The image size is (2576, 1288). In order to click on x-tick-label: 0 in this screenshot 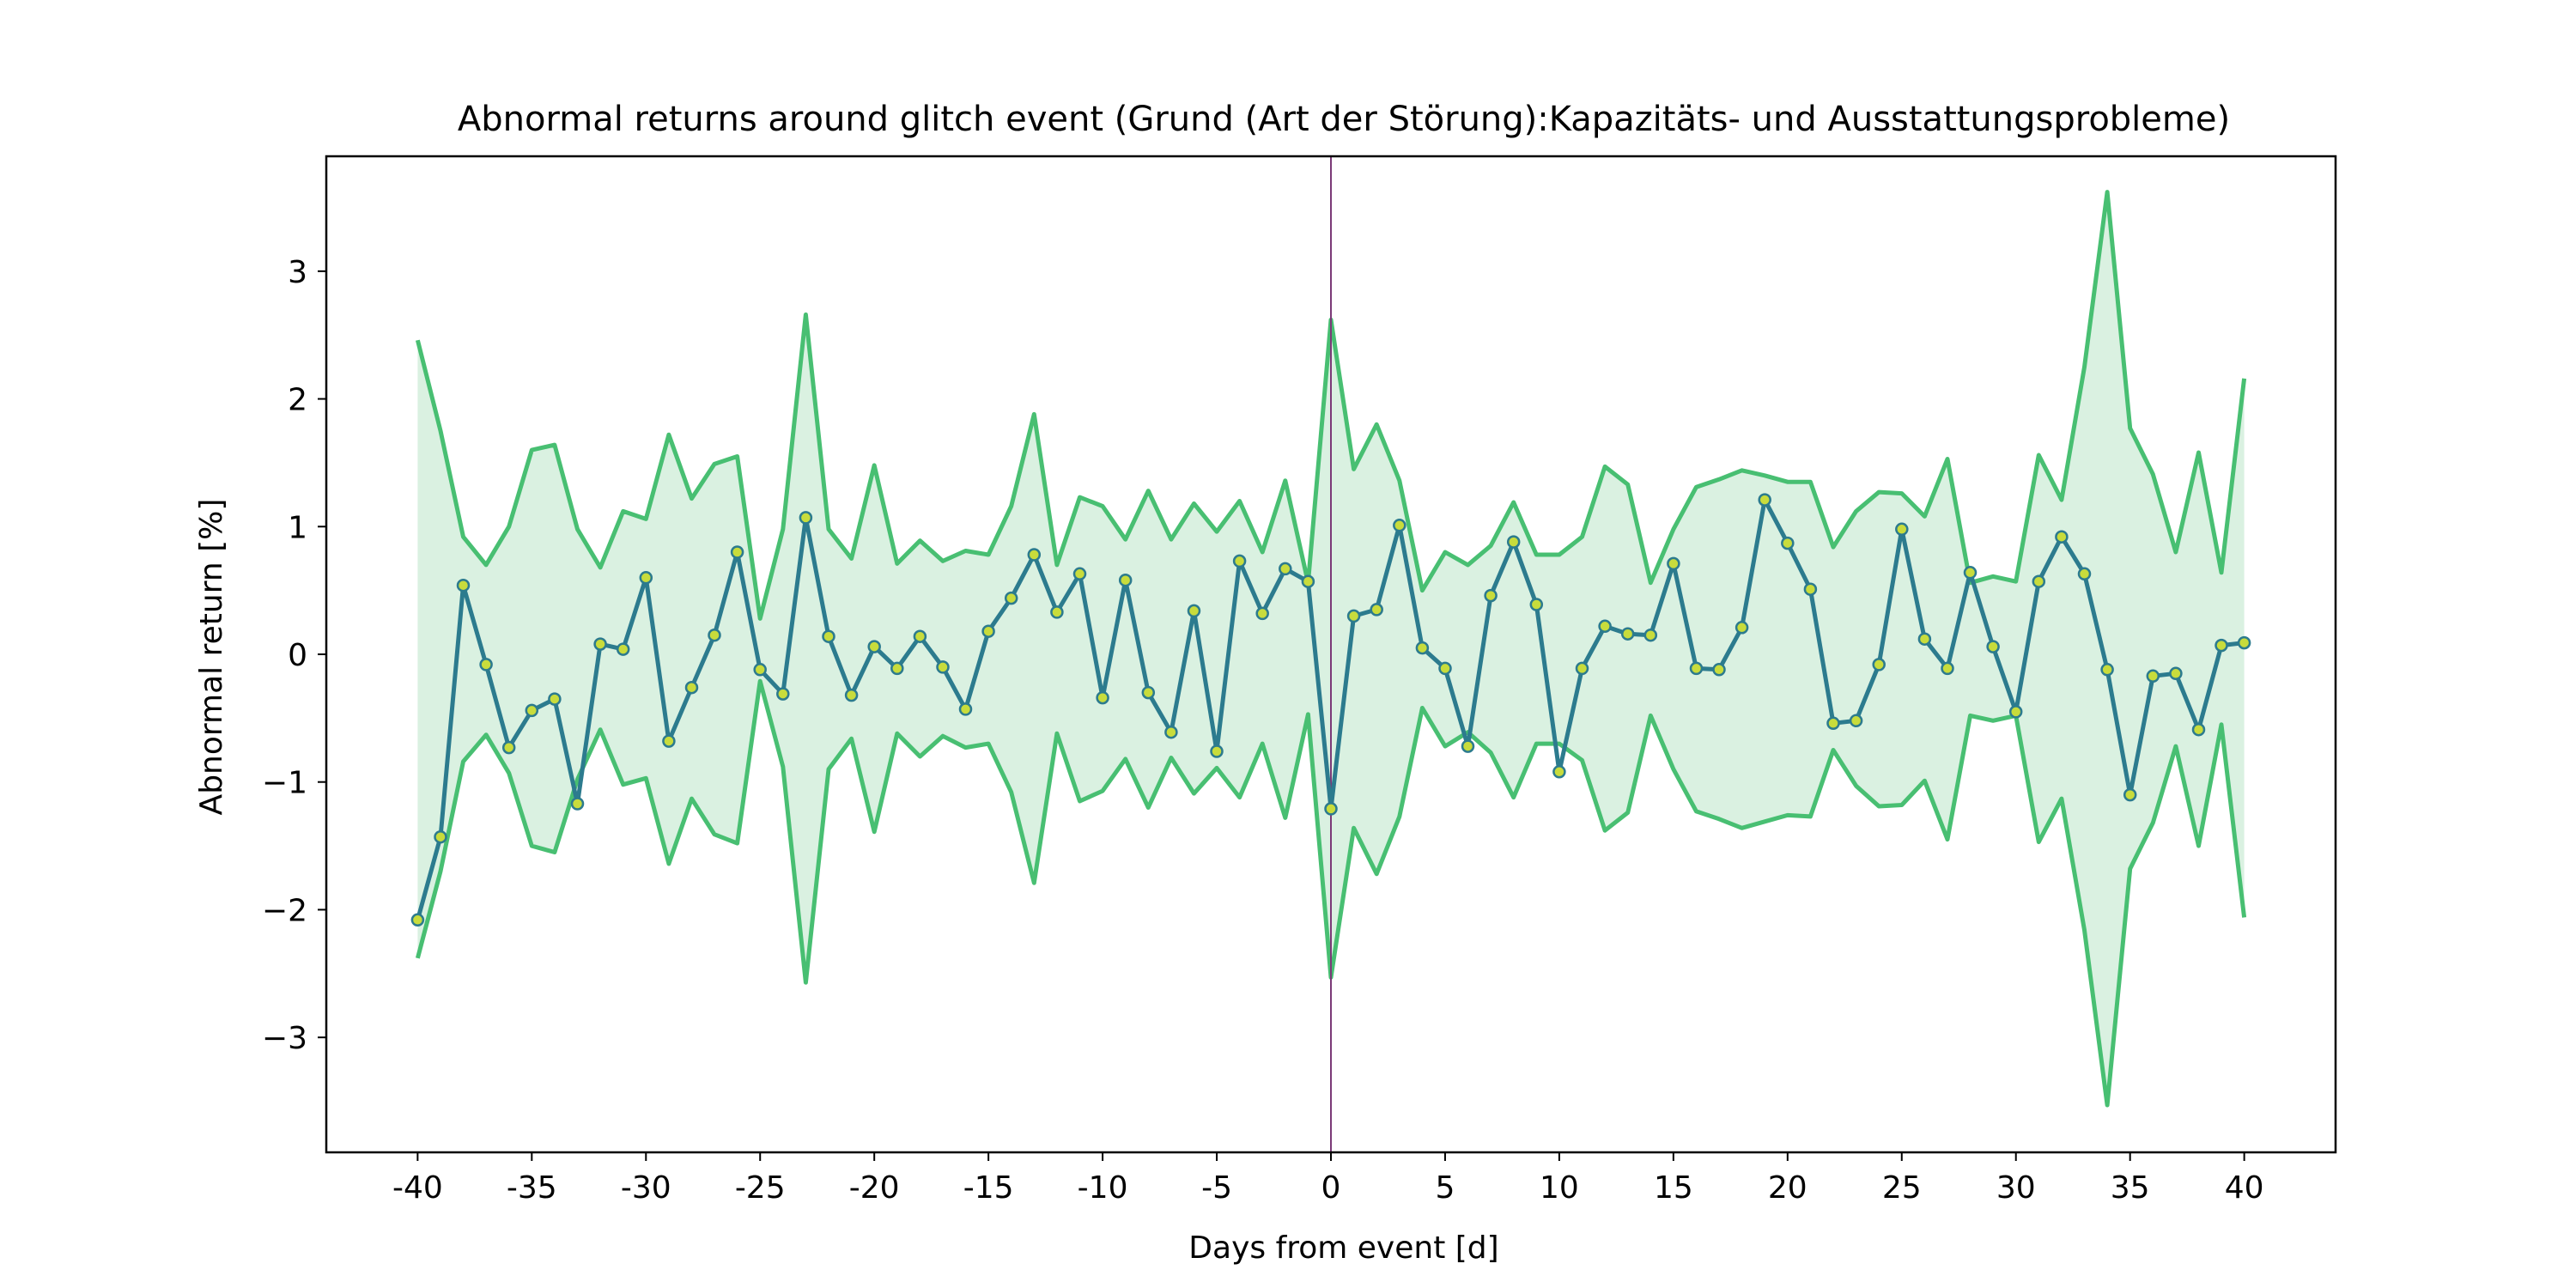, I will do `click(1331, 1188)`.